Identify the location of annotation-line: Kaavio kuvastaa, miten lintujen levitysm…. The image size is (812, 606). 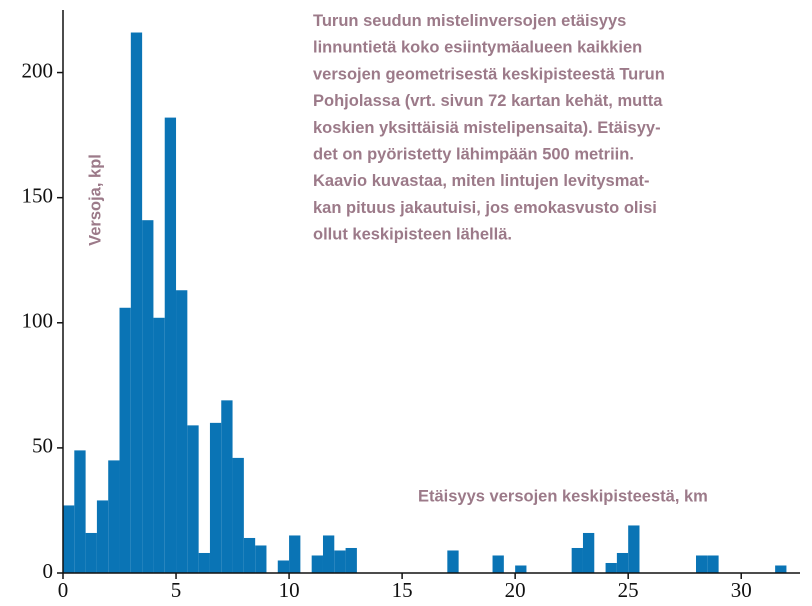
(481, 181).